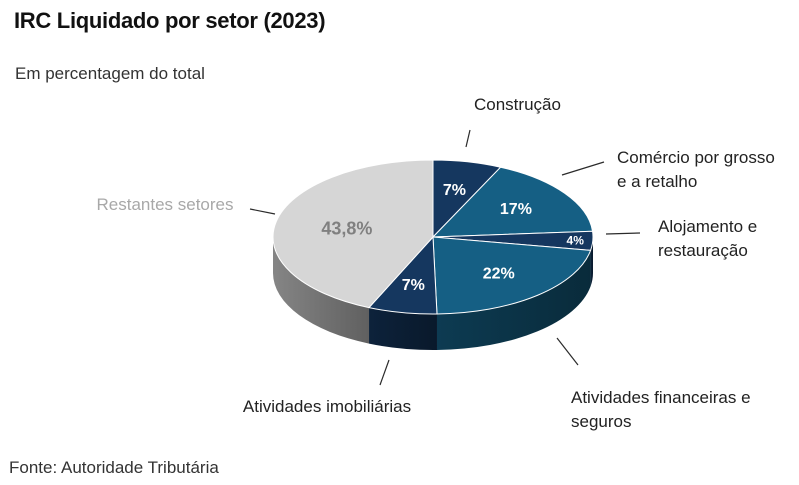 The height and width of the screenshot is (485, 799). What do you see at coordinates (516, 209) in the screenshot?
I see `pie-value-label-1: 17%` at bounding box center [516, 209].